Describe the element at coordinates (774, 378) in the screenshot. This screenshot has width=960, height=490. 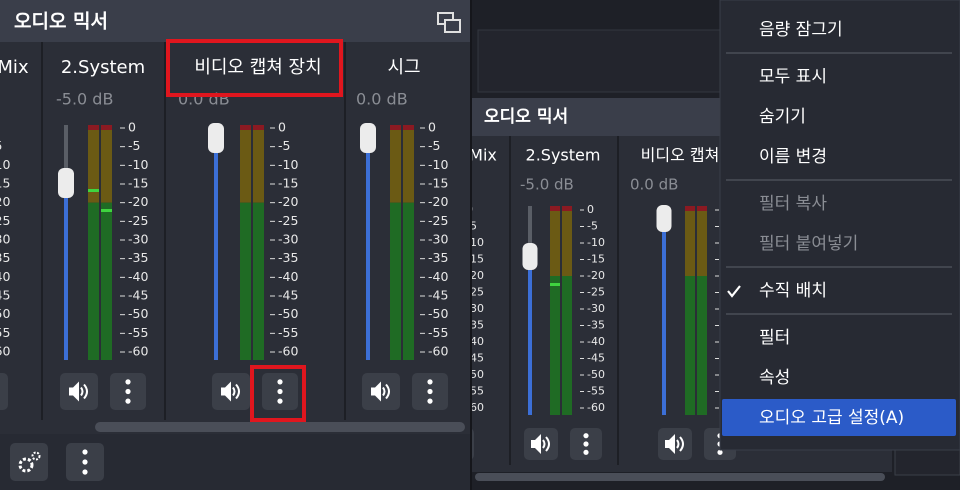
I see `menu-item: 속성` at that location.